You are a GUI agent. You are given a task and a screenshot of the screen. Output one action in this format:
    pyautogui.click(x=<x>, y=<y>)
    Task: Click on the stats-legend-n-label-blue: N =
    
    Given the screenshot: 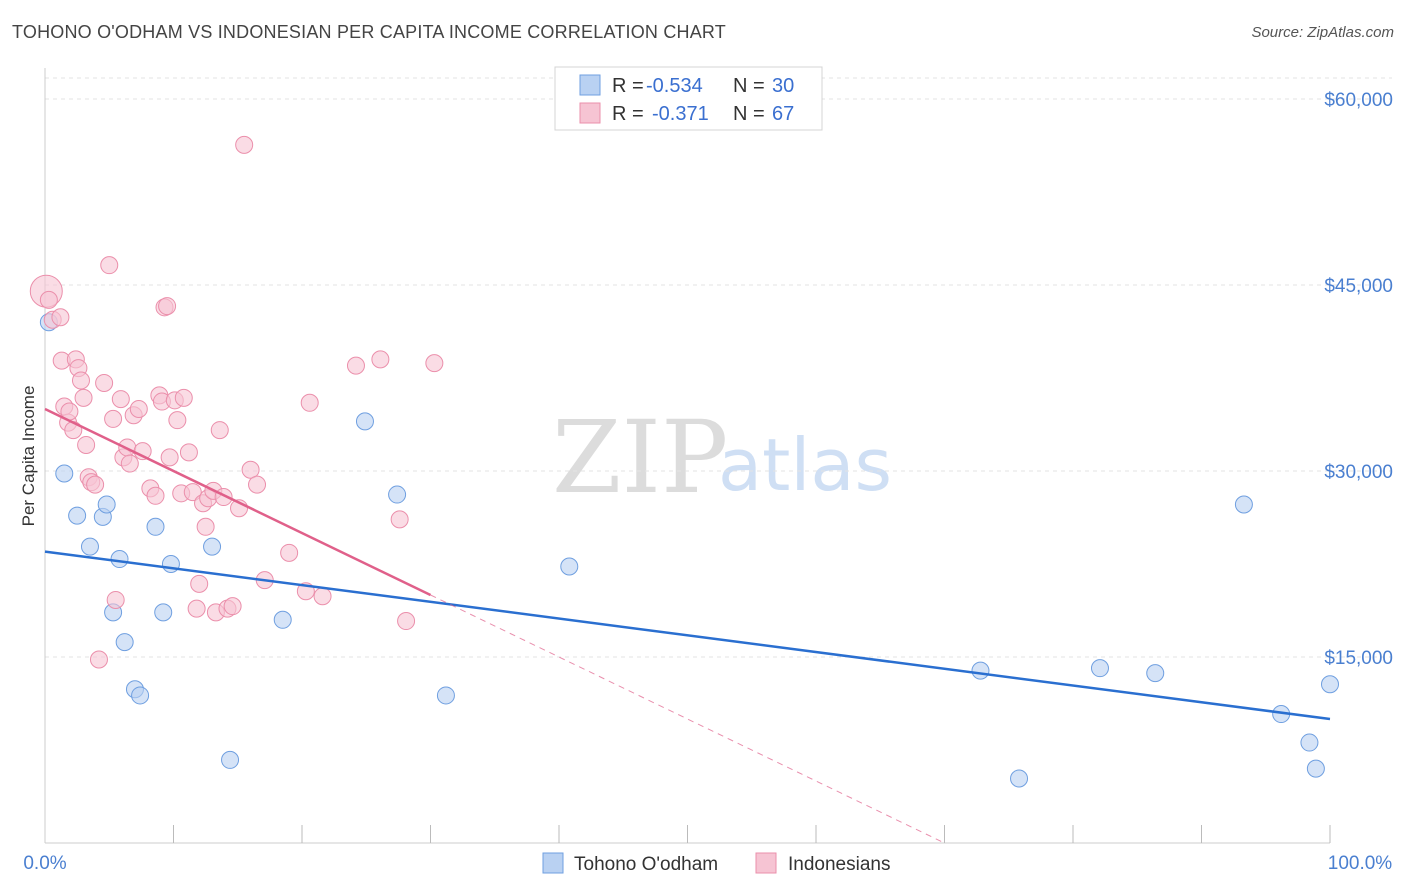 What is the action you would take?
    pyautogui.click(x=749, y=86)
    